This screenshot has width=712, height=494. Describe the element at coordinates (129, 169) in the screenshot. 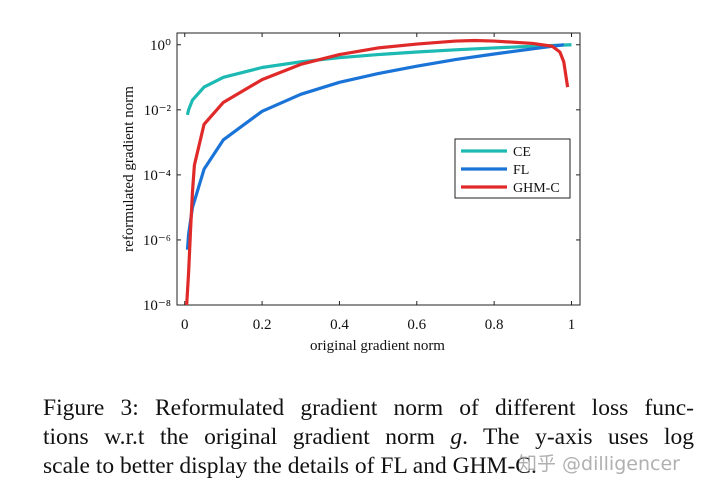

I see `y-axis-label: reformulated gradient norm` at that location.